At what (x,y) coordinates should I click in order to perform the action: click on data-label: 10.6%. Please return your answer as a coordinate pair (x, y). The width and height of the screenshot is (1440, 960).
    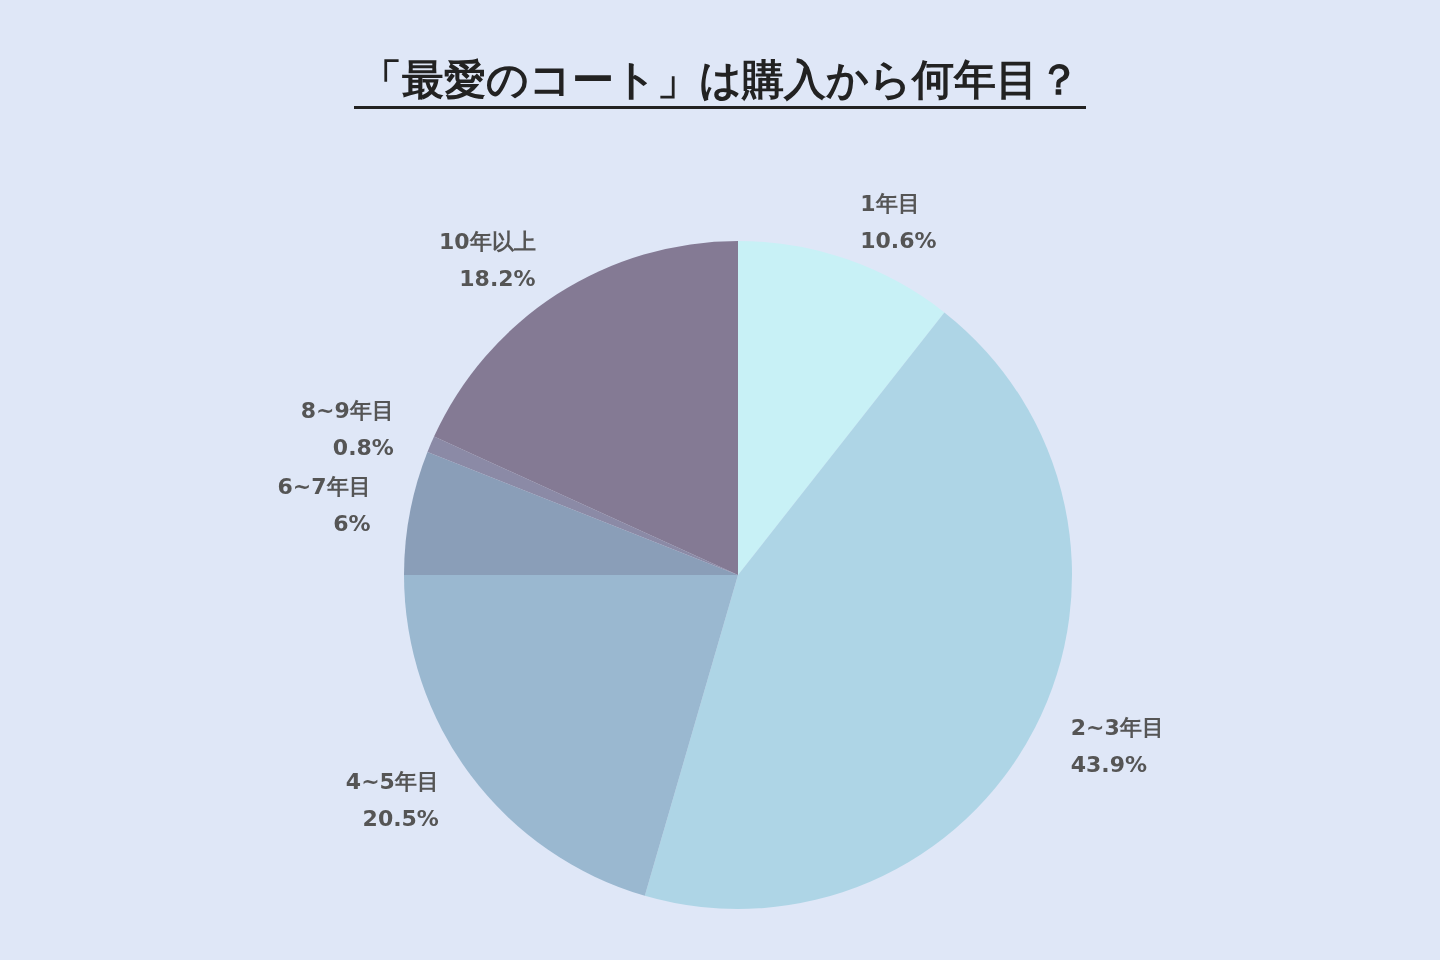
    Looking at the image, I should click on (898, 240).